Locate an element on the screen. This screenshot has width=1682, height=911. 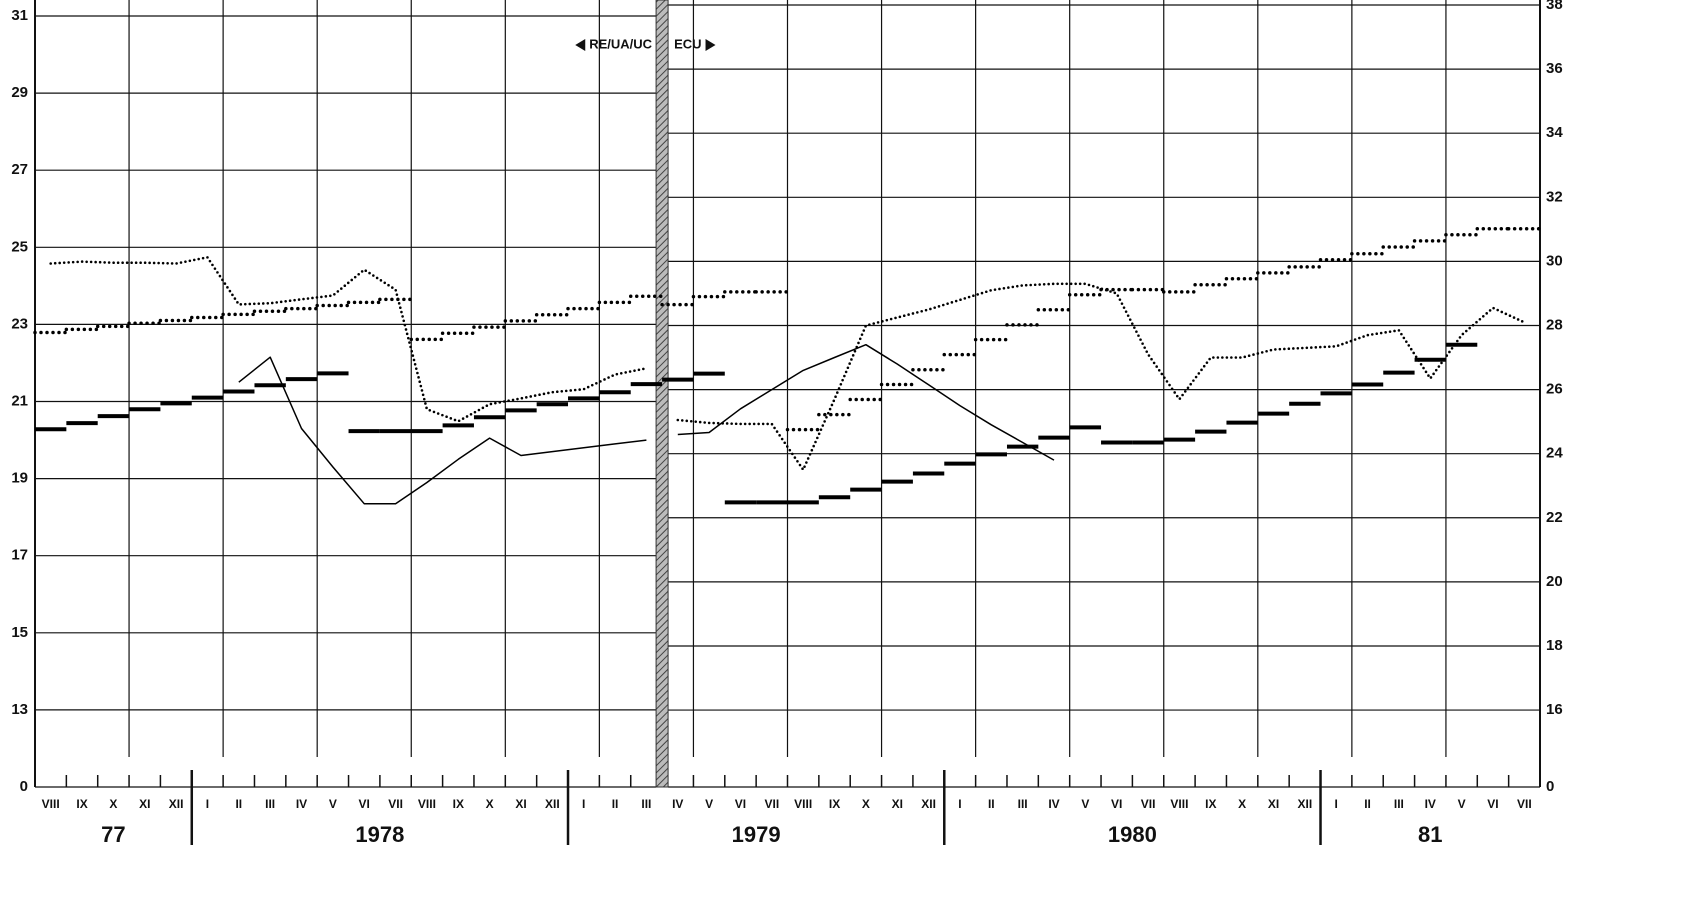
y2-tick-label: 24 is located at coordinates (1554, 453).